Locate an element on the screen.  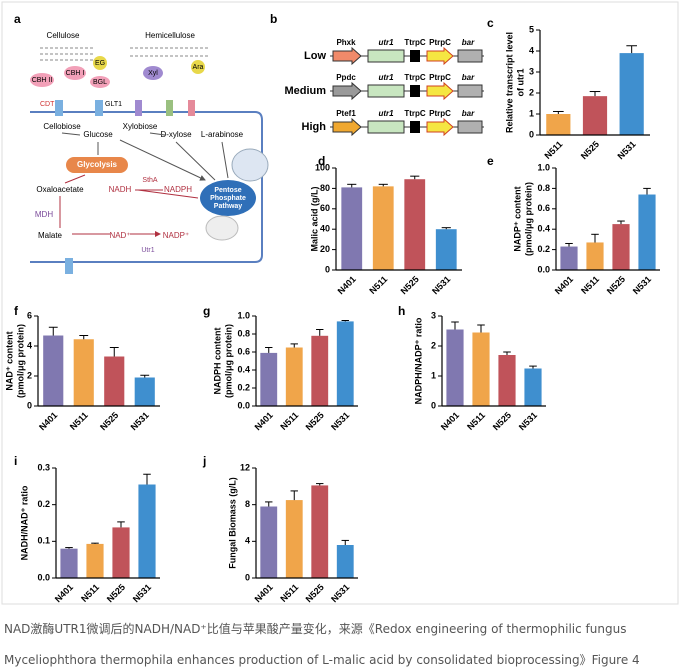
y-axis-label: Fungal Biomass (g/L) is located at coordinates (232, 523).